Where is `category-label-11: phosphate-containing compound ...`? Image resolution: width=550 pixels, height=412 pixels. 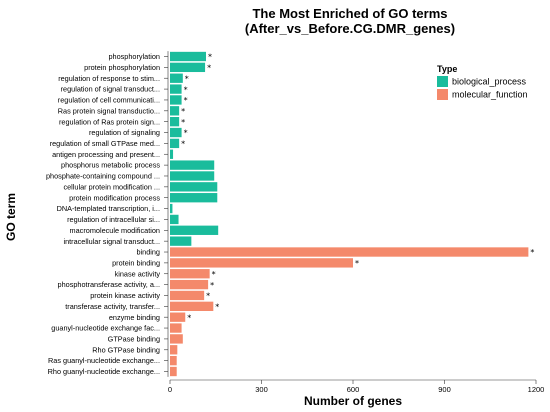 category-label-11: phosphate-containing compound ... is located at coordinates (103, 176).